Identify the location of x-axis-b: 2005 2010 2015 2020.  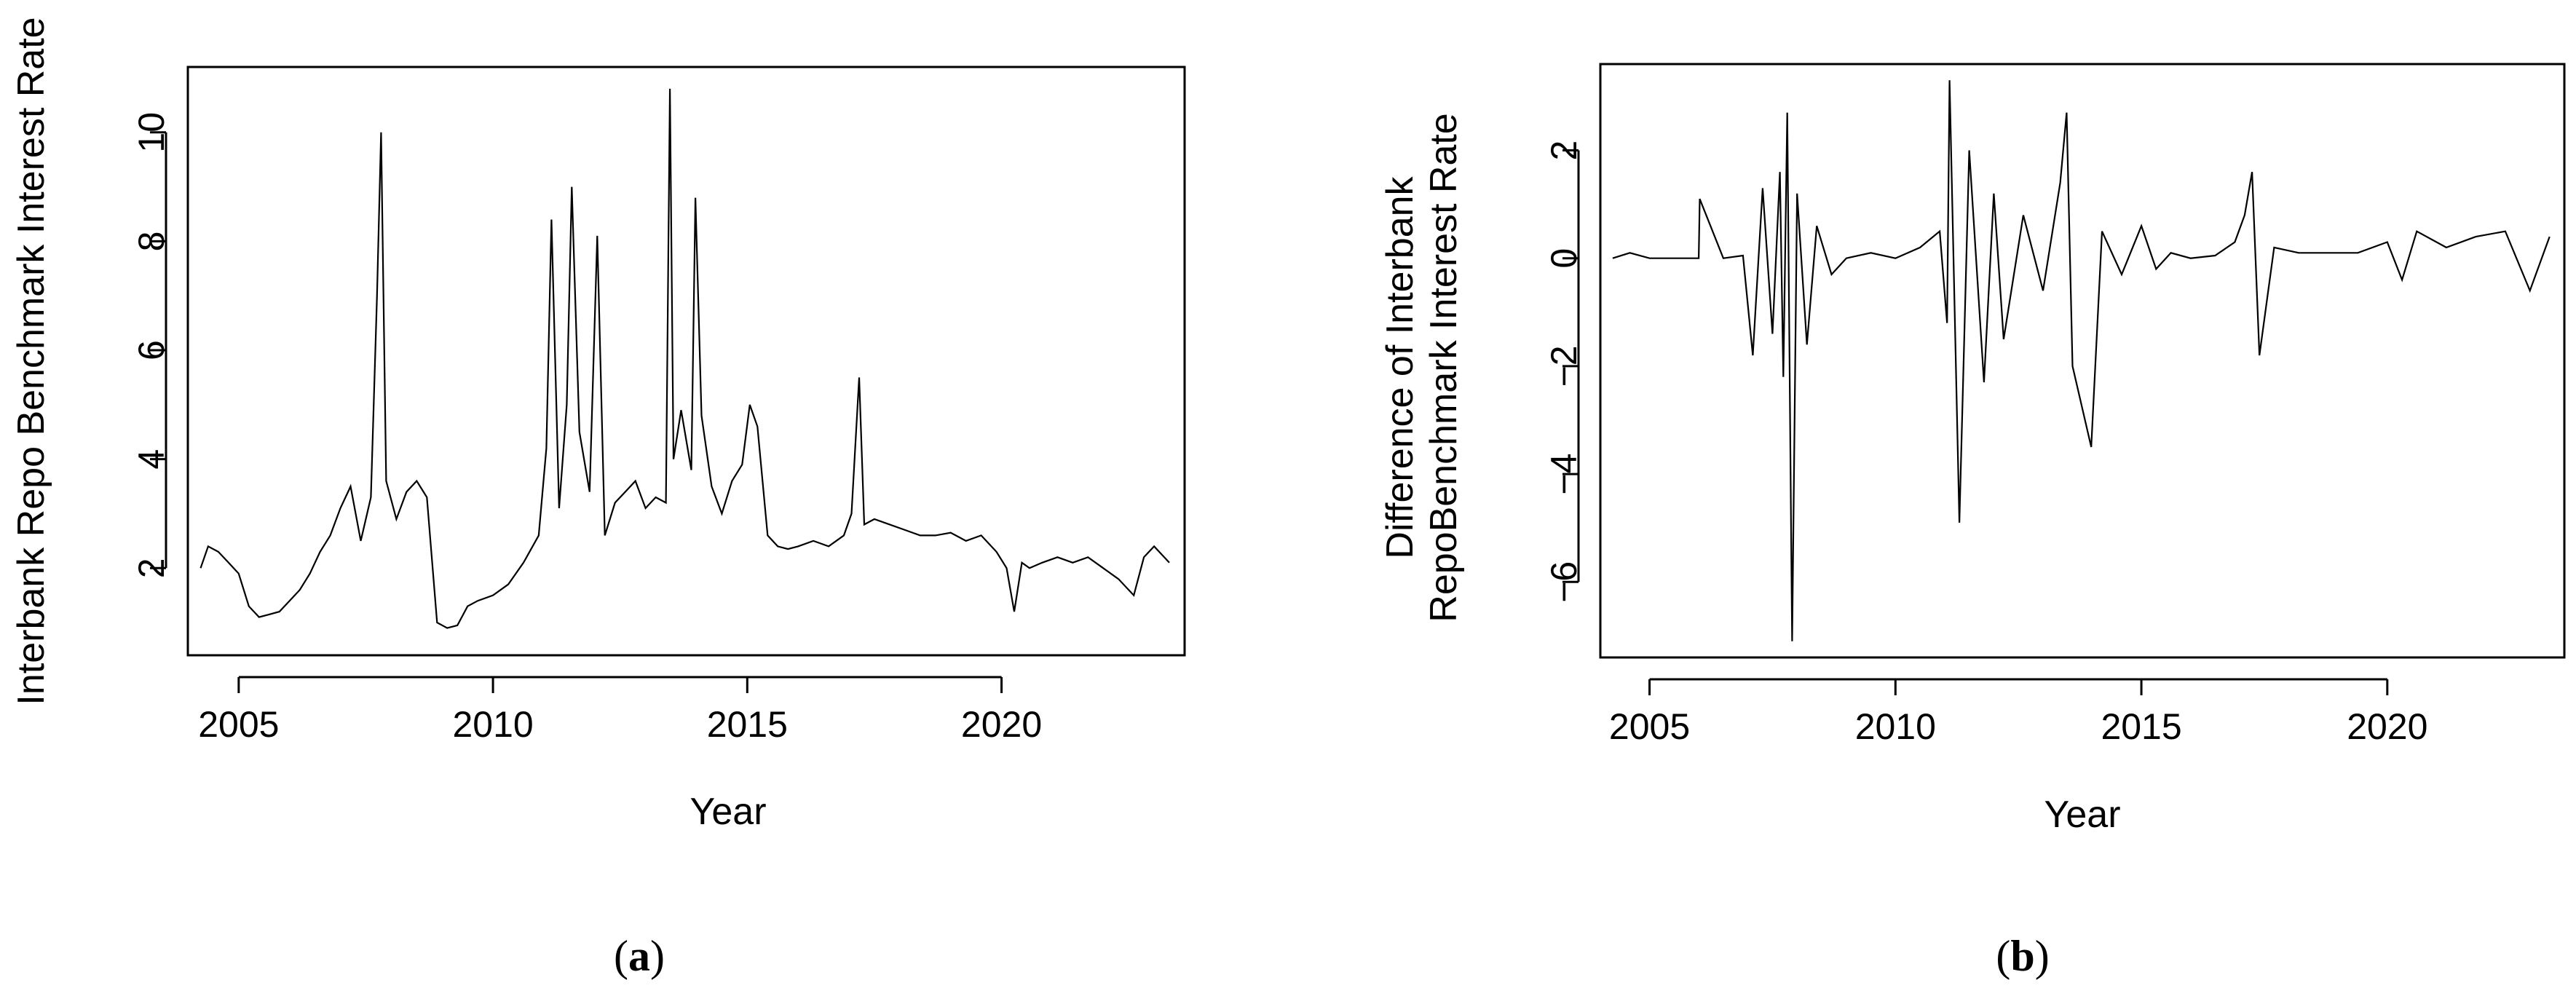
(2018, 712).